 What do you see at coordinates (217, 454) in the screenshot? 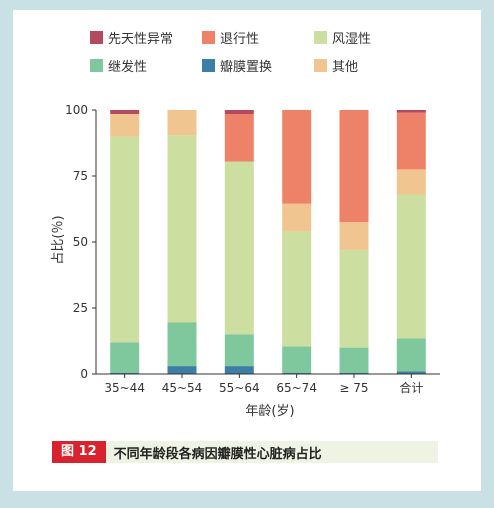
I see `figure-caption-text: 不同年龄段各病因瓣膜性心脏病占比` at bounding box center [217, 454].